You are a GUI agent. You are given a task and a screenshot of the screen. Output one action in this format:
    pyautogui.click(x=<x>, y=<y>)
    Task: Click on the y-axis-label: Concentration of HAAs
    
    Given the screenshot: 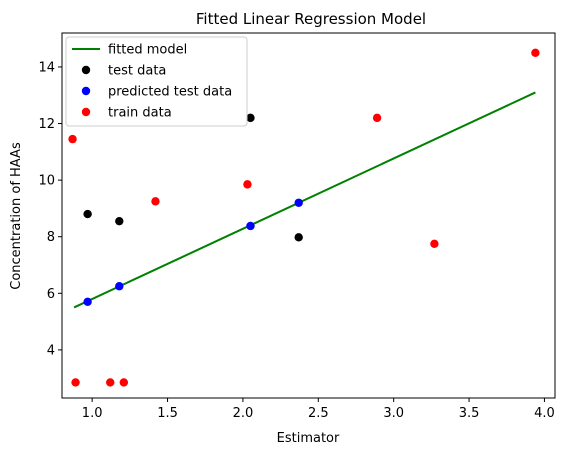 What is the action you would take?
    pyautogui.click(x=16, y=216)
    